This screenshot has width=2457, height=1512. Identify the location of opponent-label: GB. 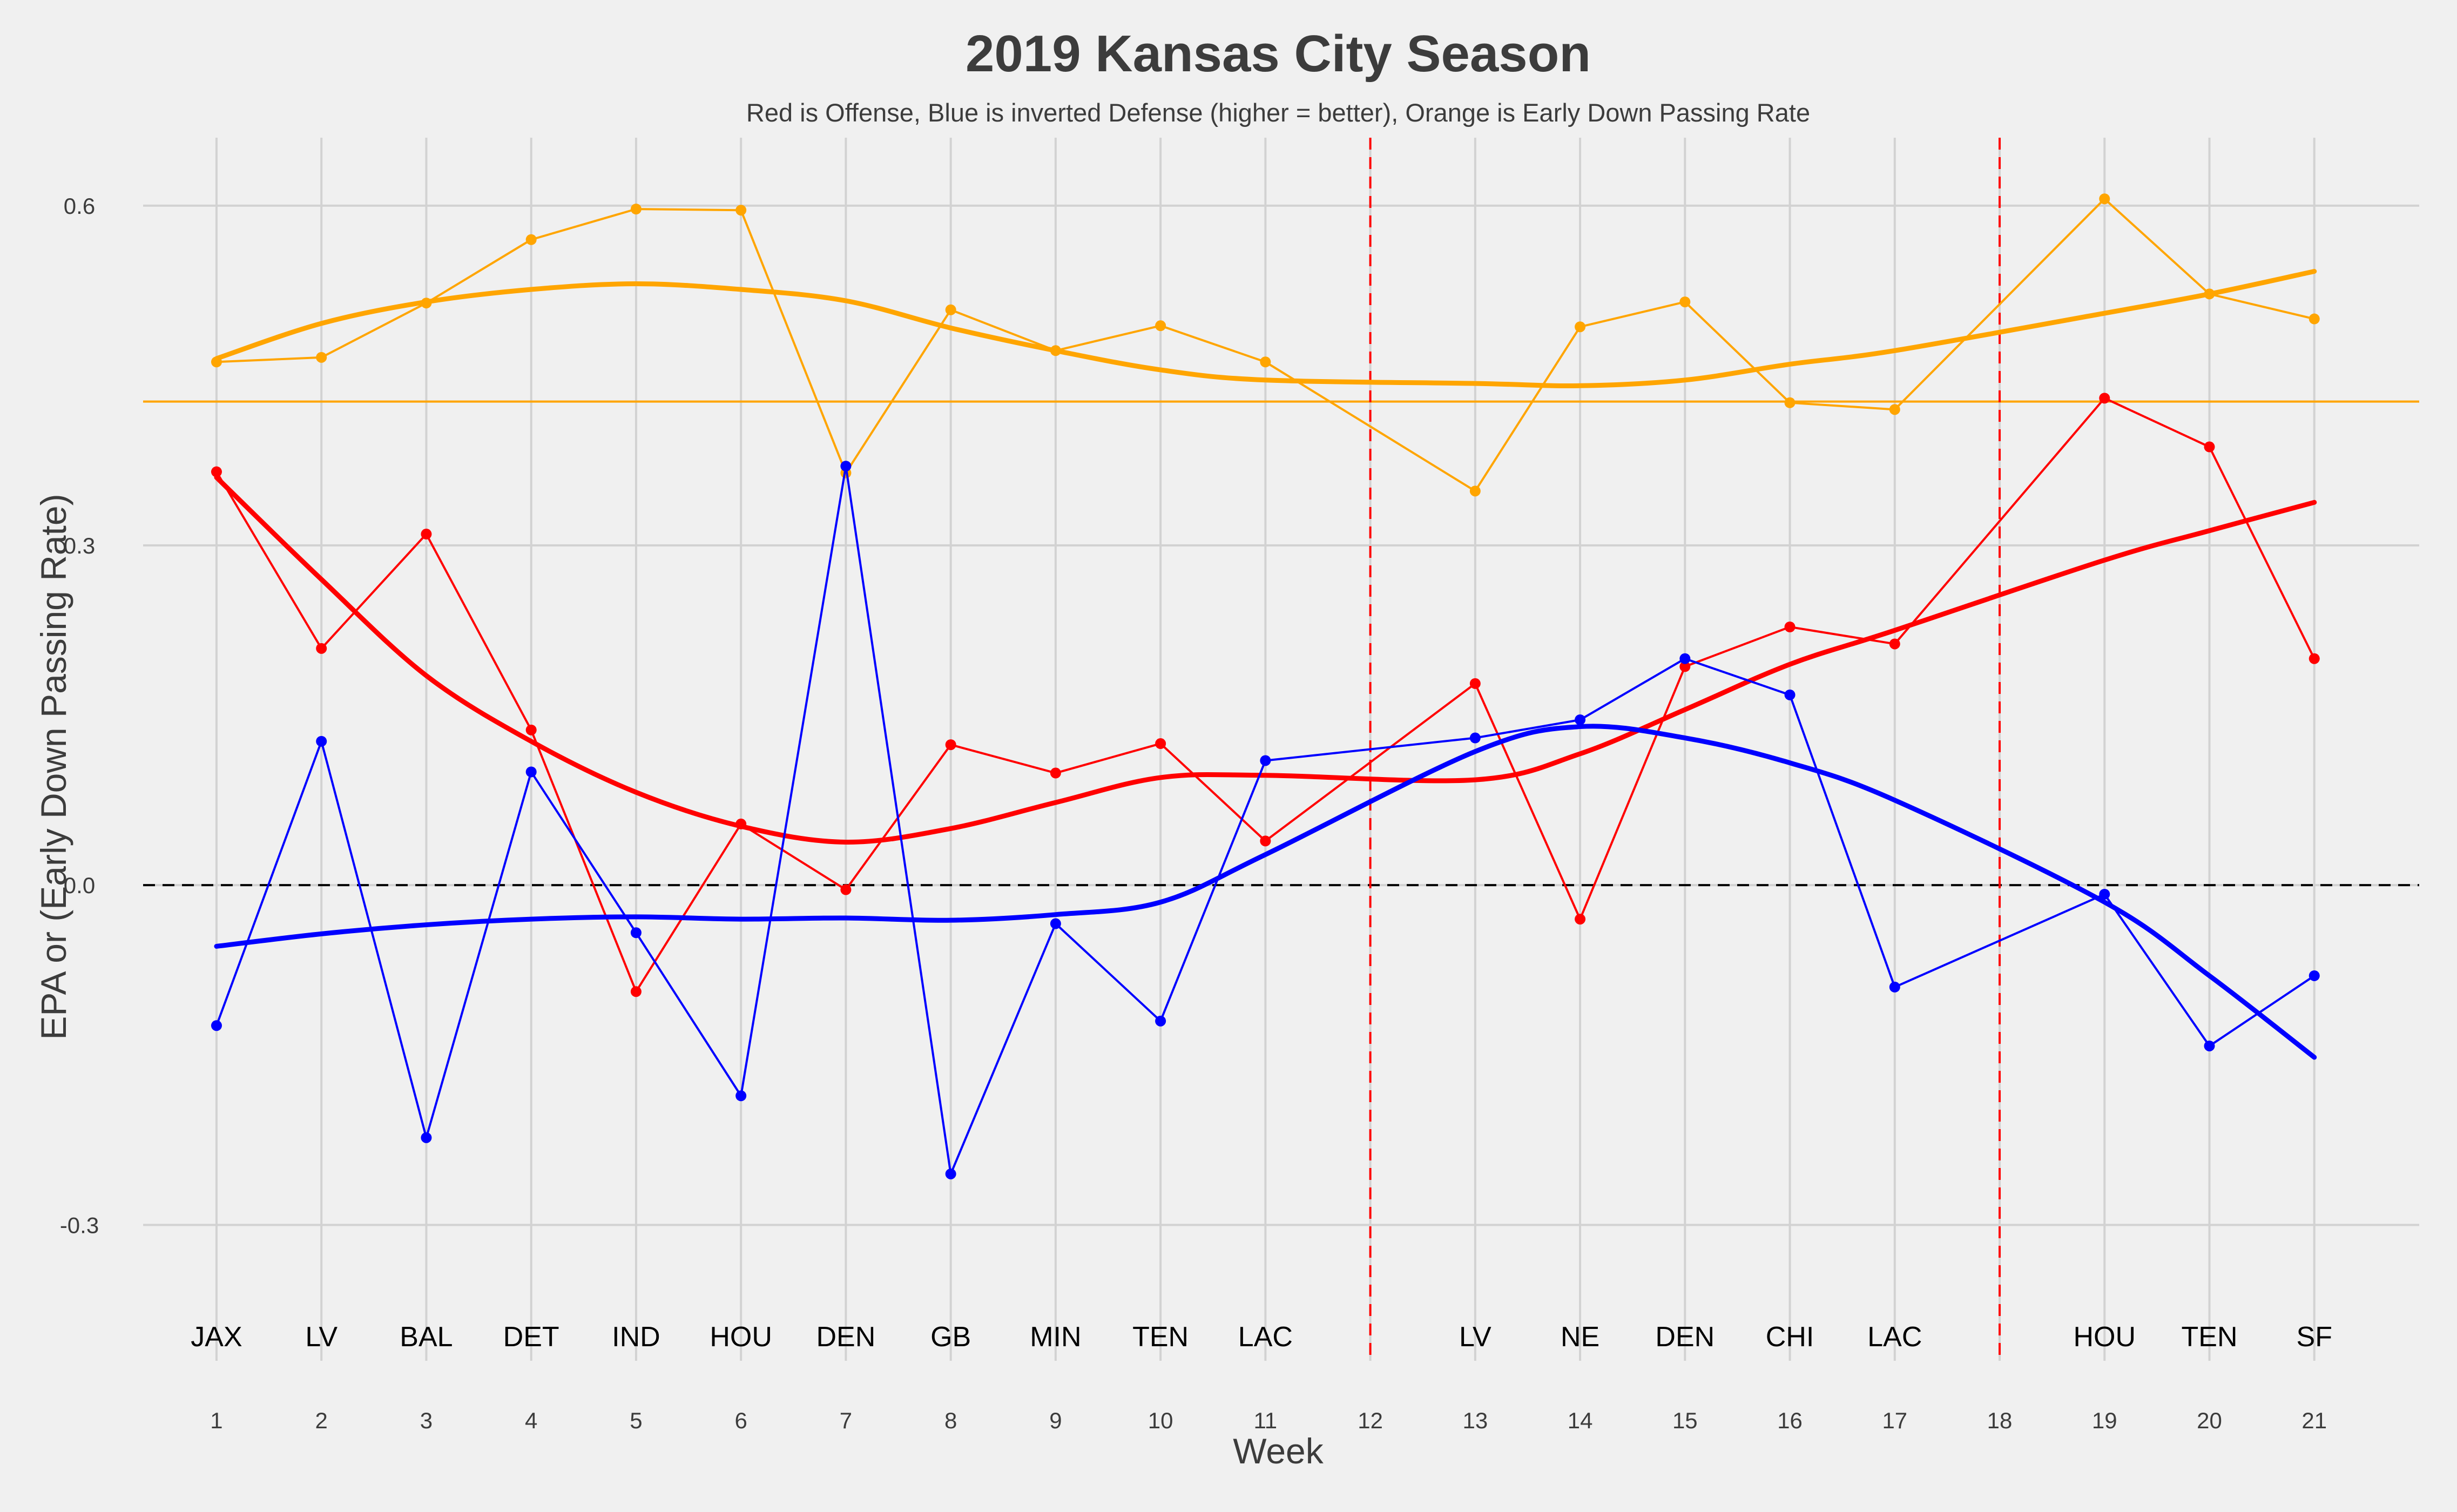
(951, 1337).